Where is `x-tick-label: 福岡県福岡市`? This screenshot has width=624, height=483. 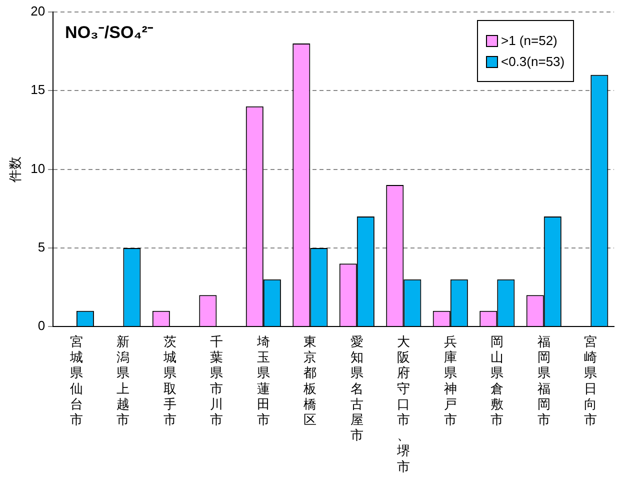 x-tick-label: 福岡県福岡市 is located at coordinates (543, 380).